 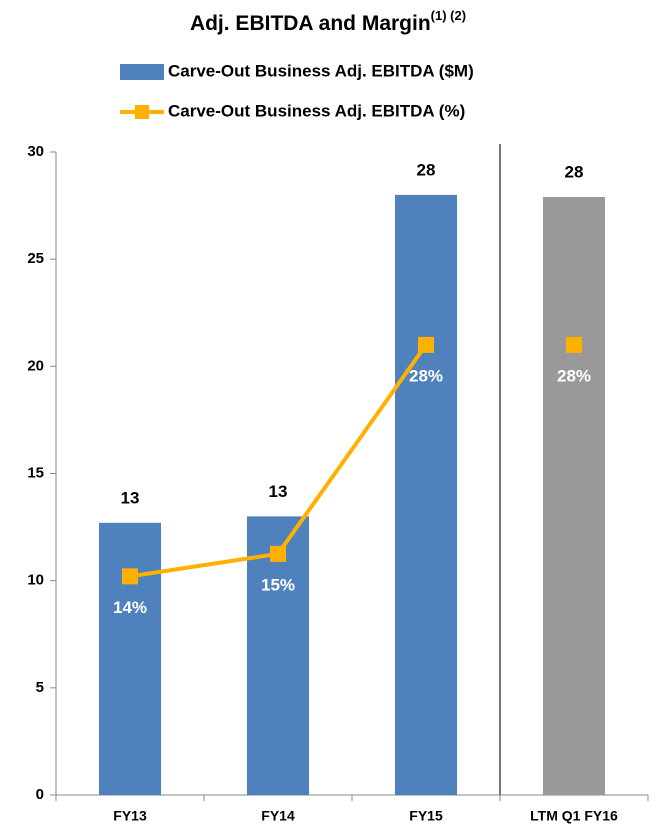 I want to click on legend-swatch, so click(x=142, y=72).